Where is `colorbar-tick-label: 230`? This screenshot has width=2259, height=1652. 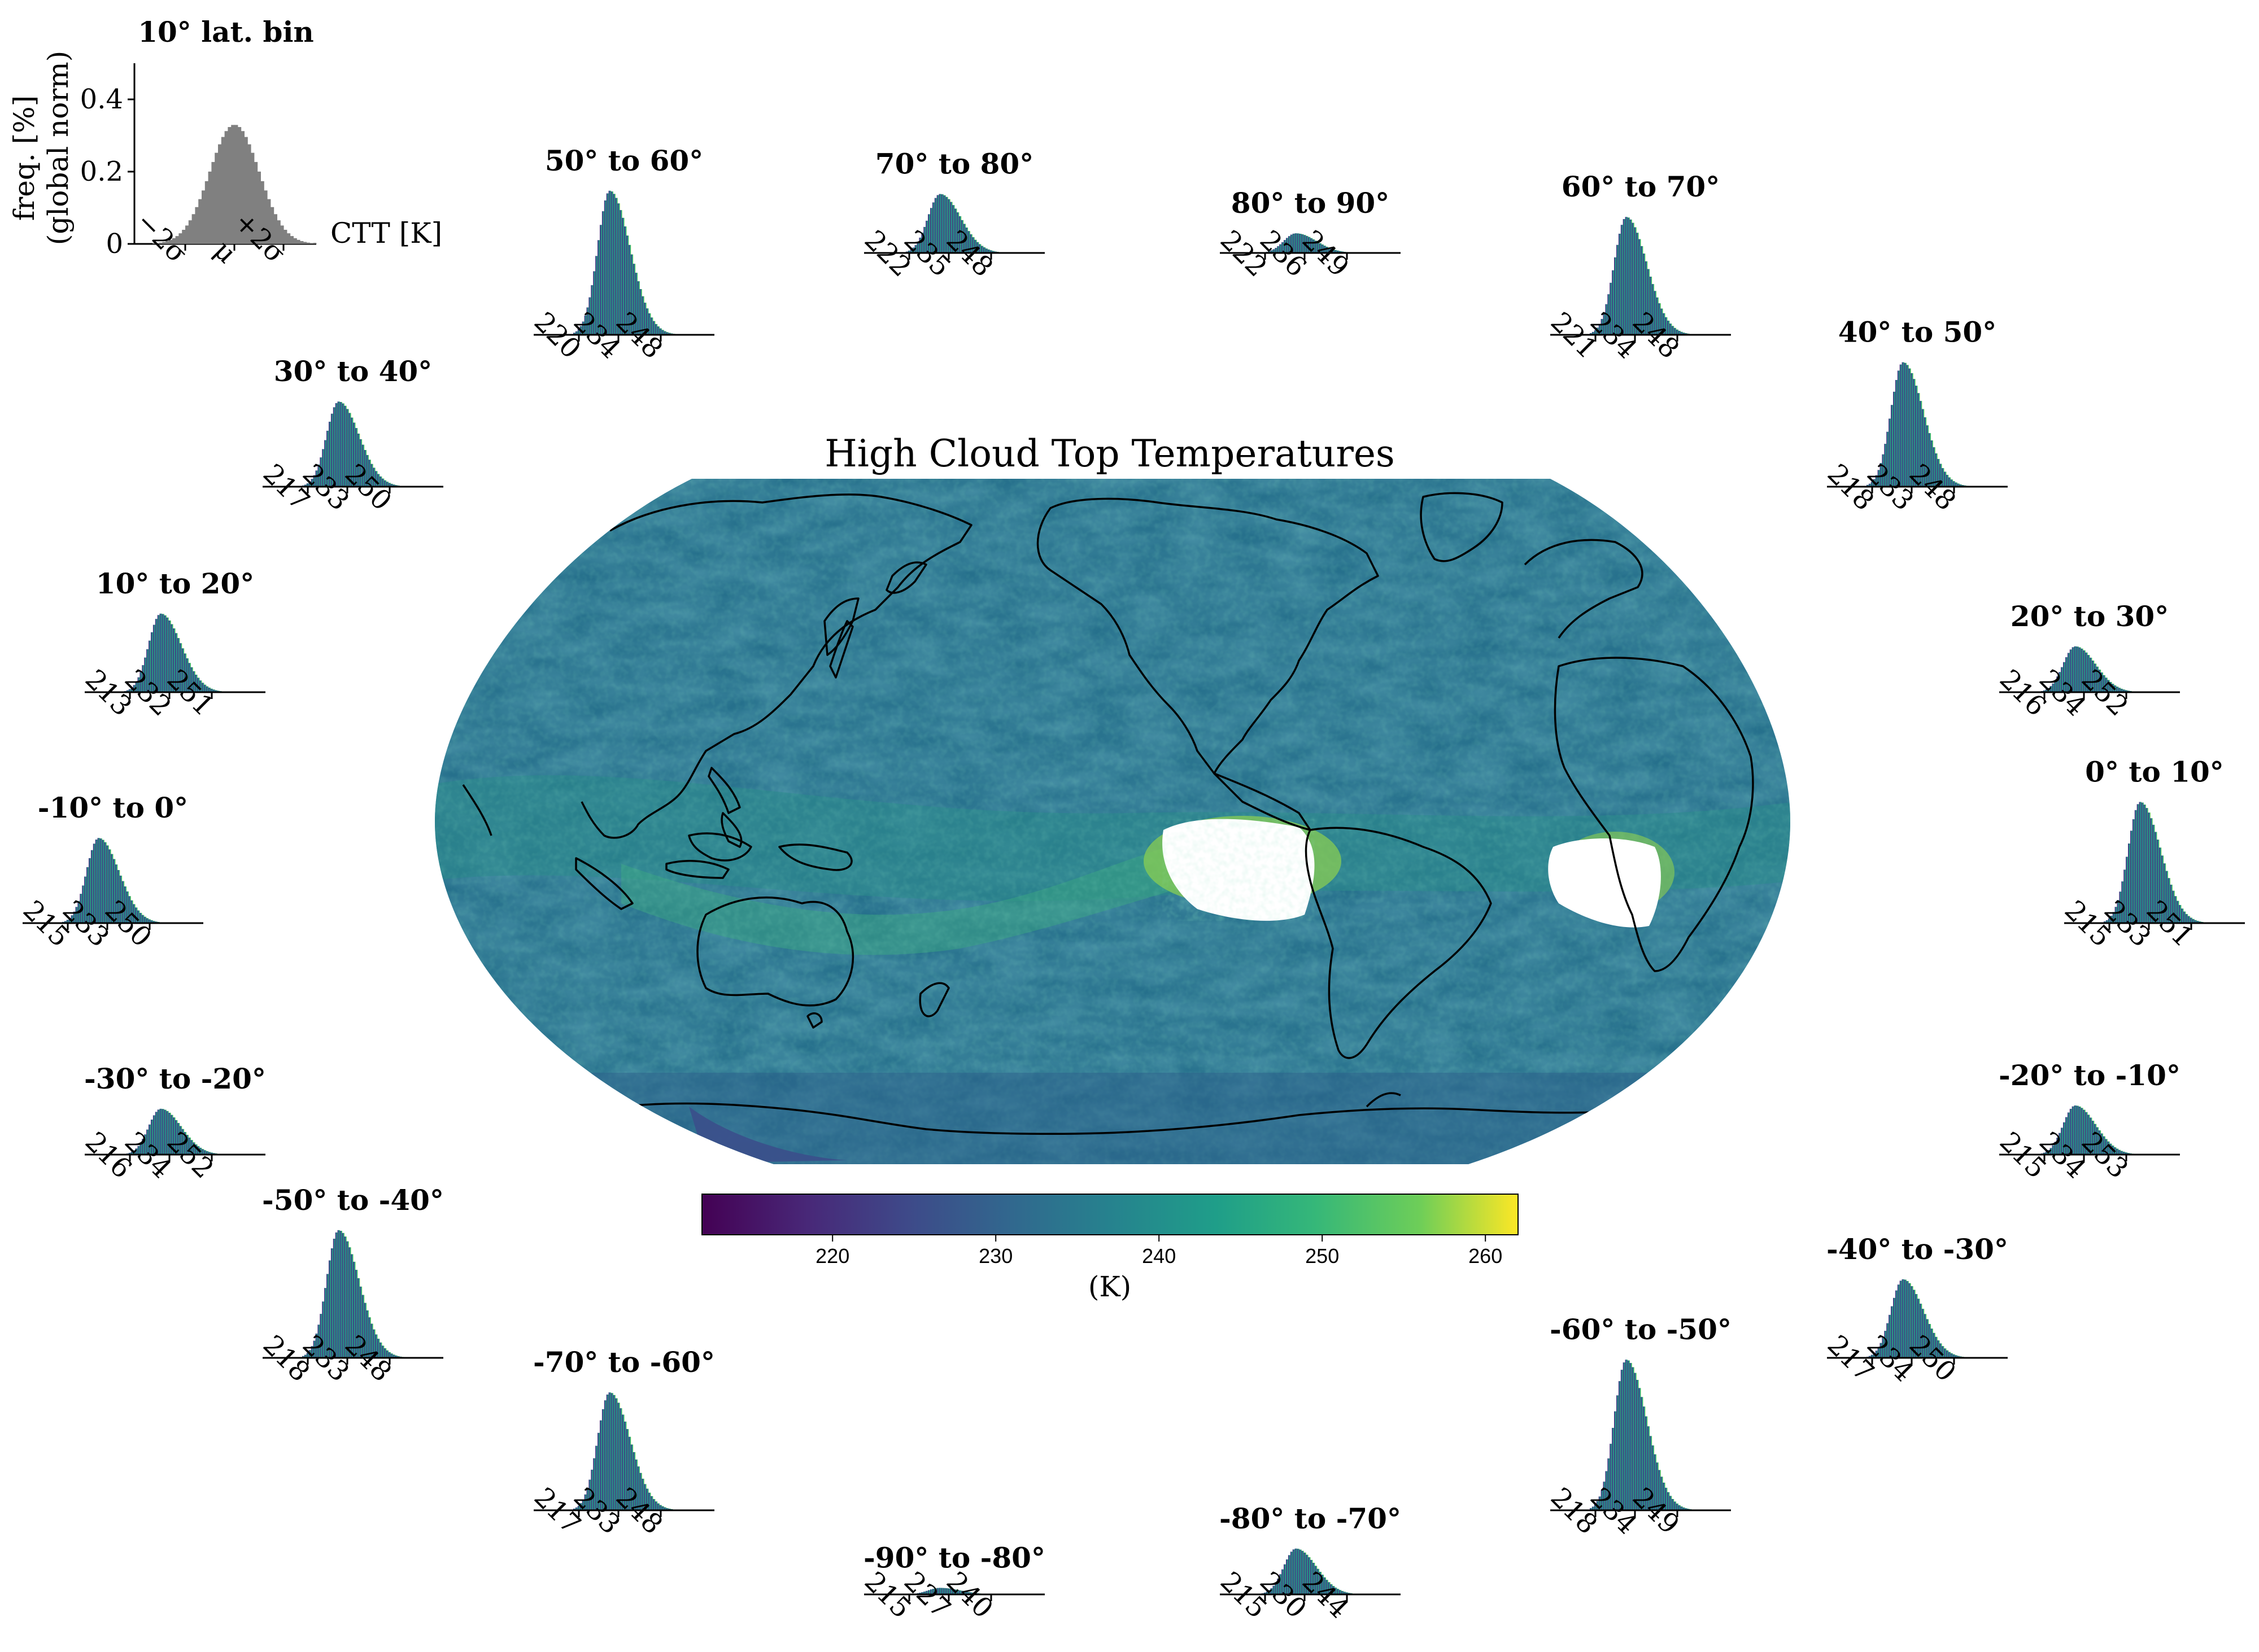 colorbar-tick-label: 230 is located at coordinates (996, 1256).